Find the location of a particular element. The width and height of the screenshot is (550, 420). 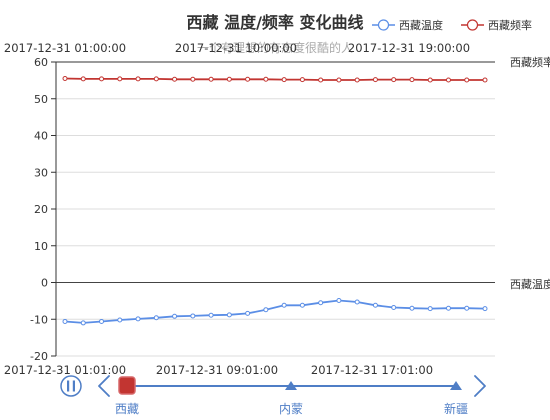

y-axis-name-frequency: 西藏频率 is located at coordinates (530, 62).